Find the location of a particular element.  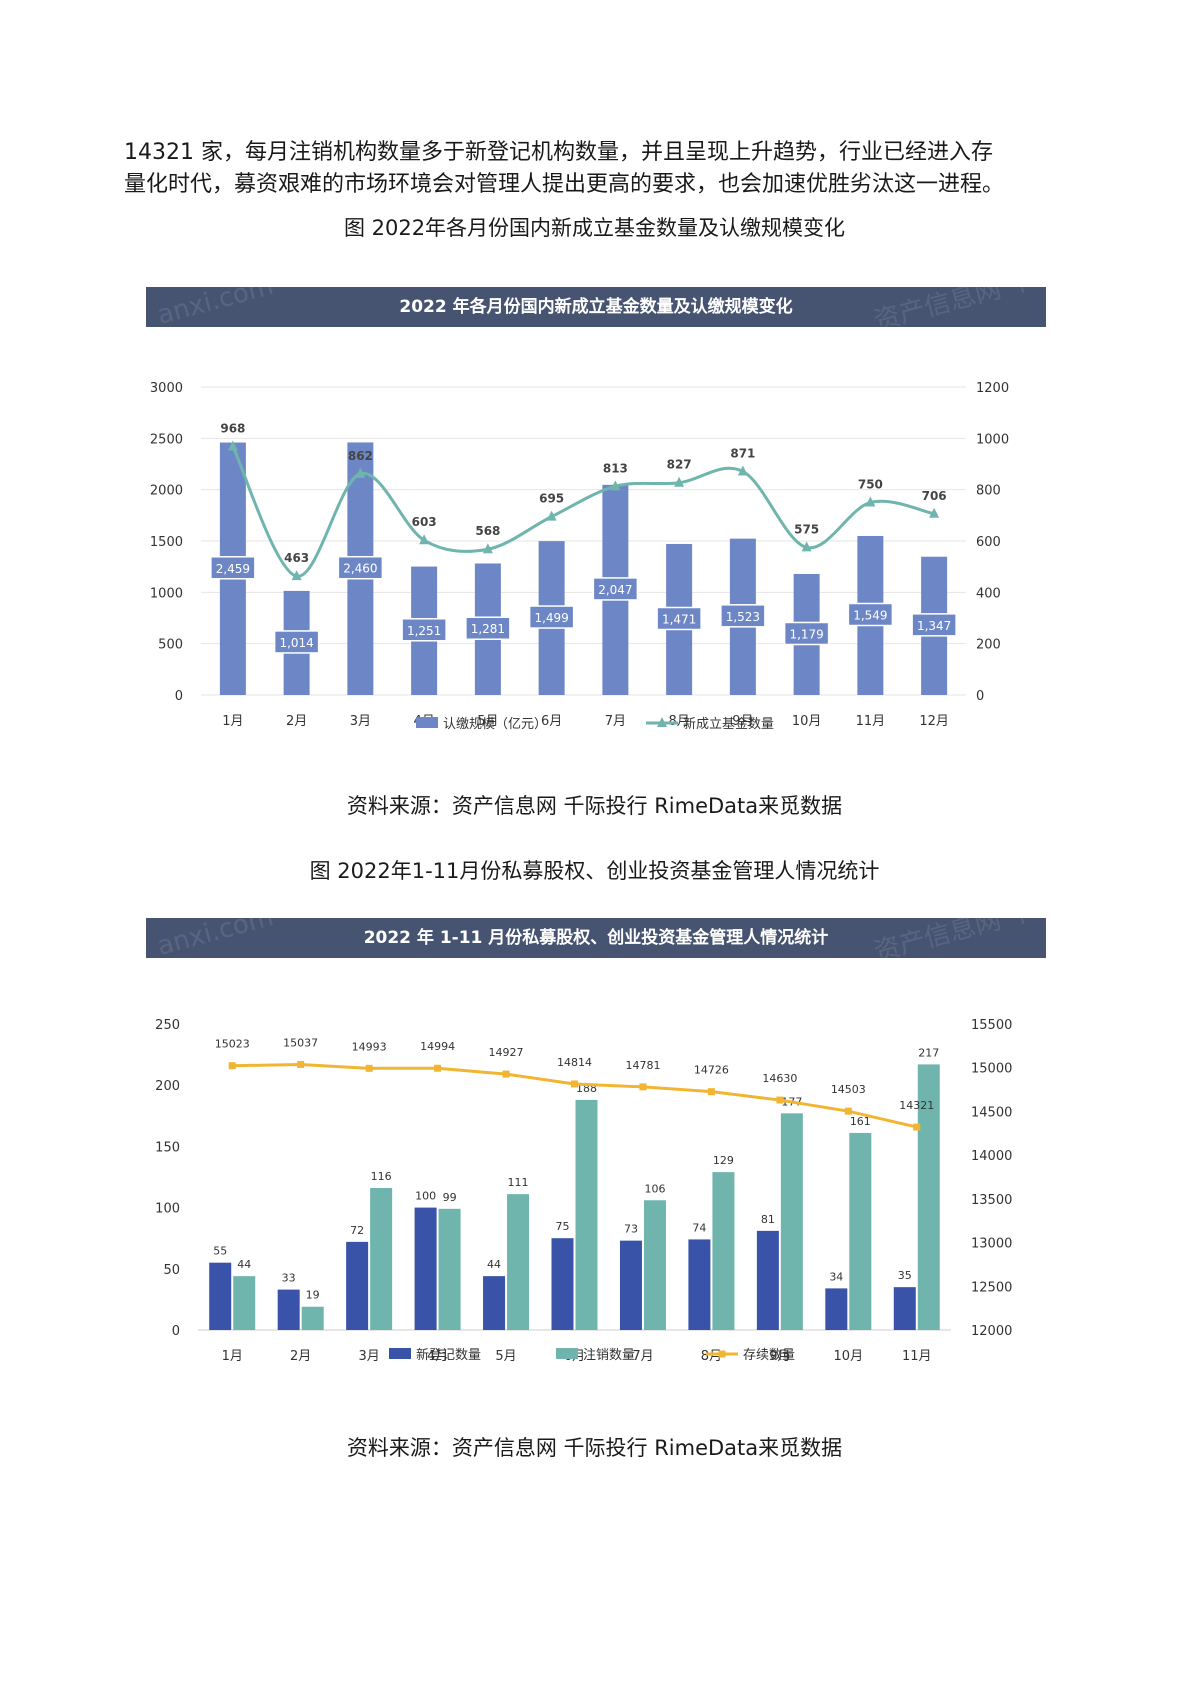

chart2-left-tick-label: 100 is located at coordinates (167, 1209).